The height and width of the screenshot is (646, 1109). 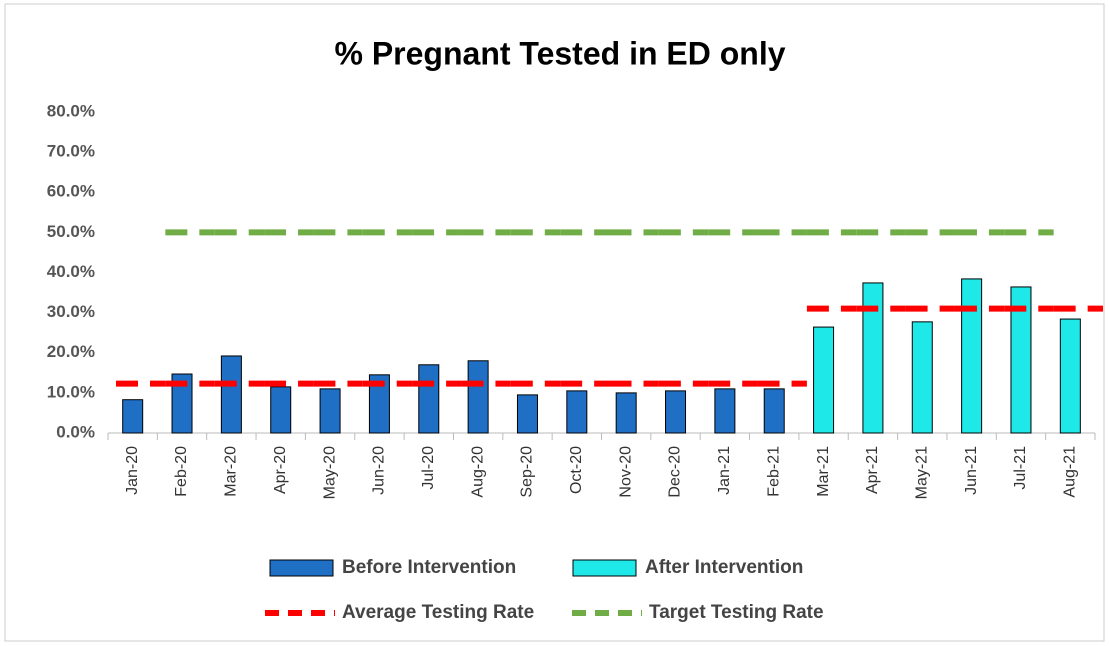 I want to click on x-tick-label: Nov-20, so click(x=625, y=472).